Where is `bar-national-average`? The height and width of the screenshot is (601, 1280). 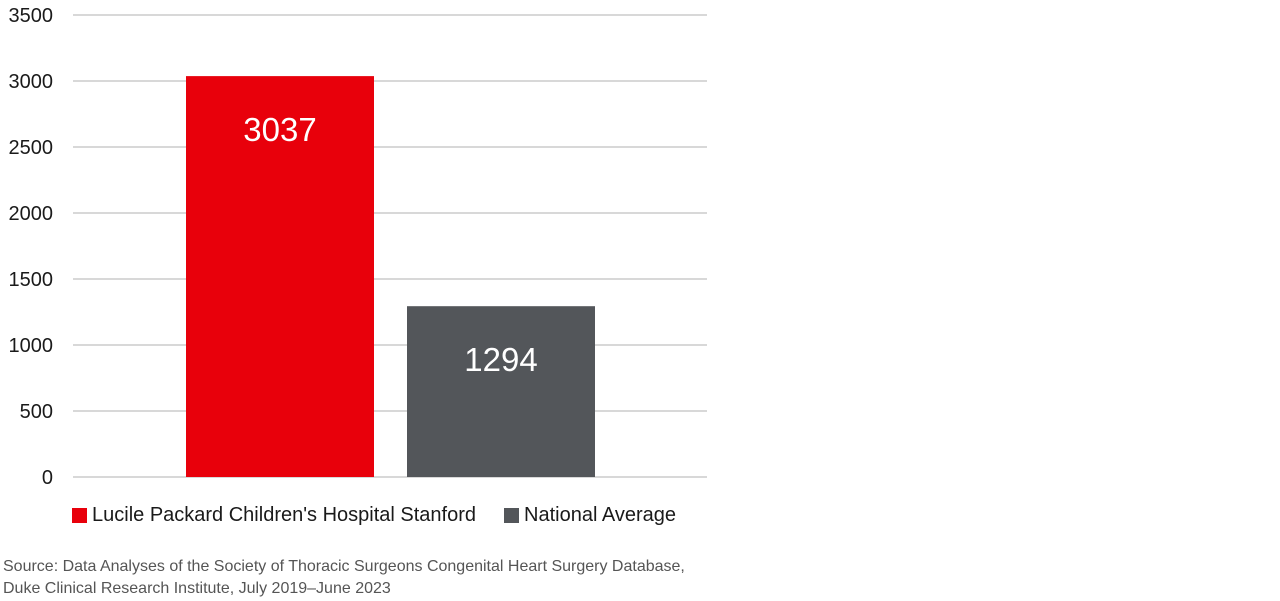
bar-national-average is located at coordinates (501, 391).